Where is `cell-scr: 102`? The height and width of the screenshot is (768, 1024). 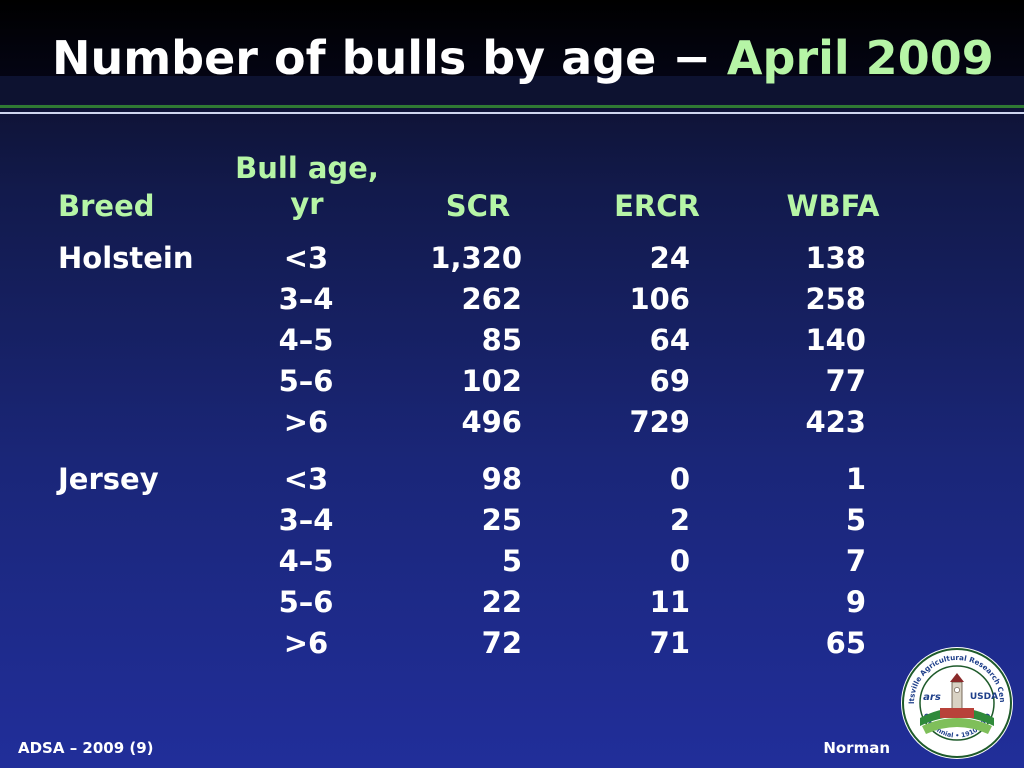 cell-scr: 102 is located at coordinates (491, 381).